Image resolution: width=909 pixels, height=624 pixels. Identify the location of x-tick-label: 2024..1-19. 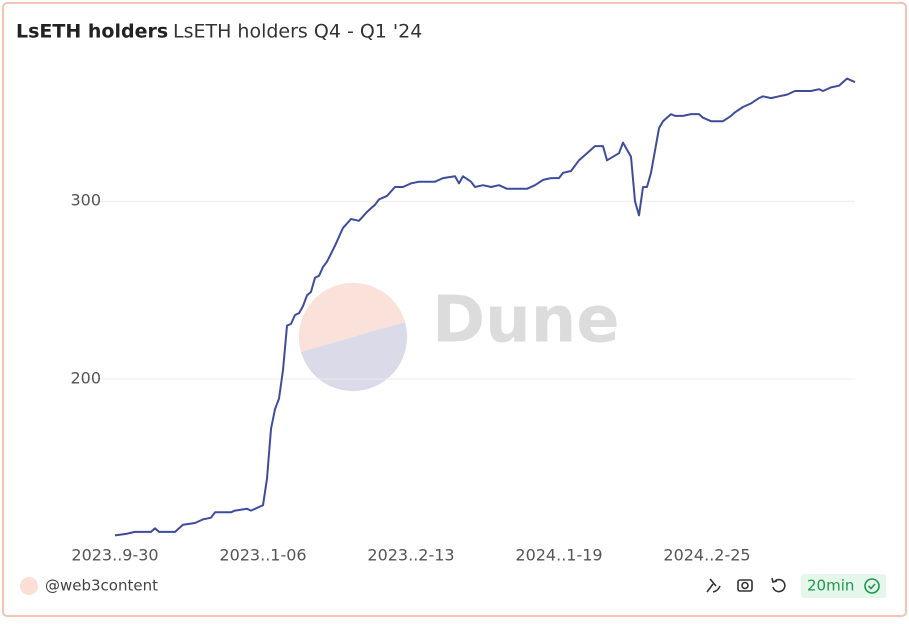
(558, 555).